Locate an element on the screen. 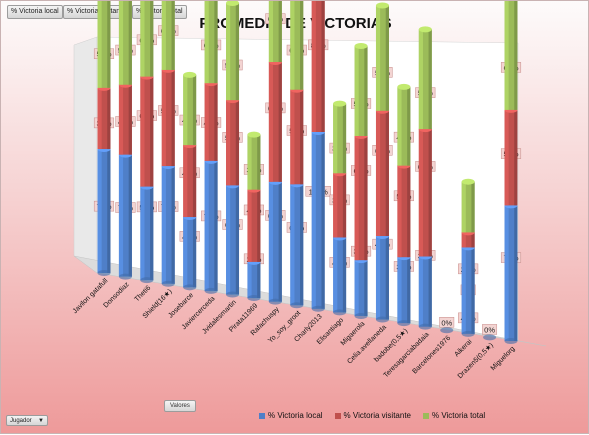  legend-swatch-total is located at coordinates (425, 415).